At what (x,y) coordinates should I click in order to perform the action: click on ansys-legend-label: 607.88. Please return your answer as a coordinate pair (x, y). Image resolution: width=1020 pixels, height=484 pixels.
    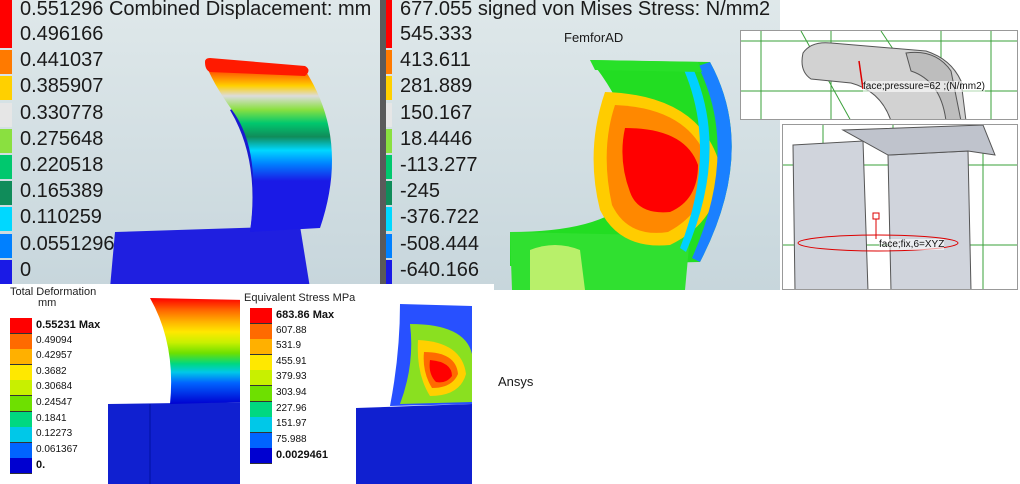
    Looking at the image, I should click on (291, 330).